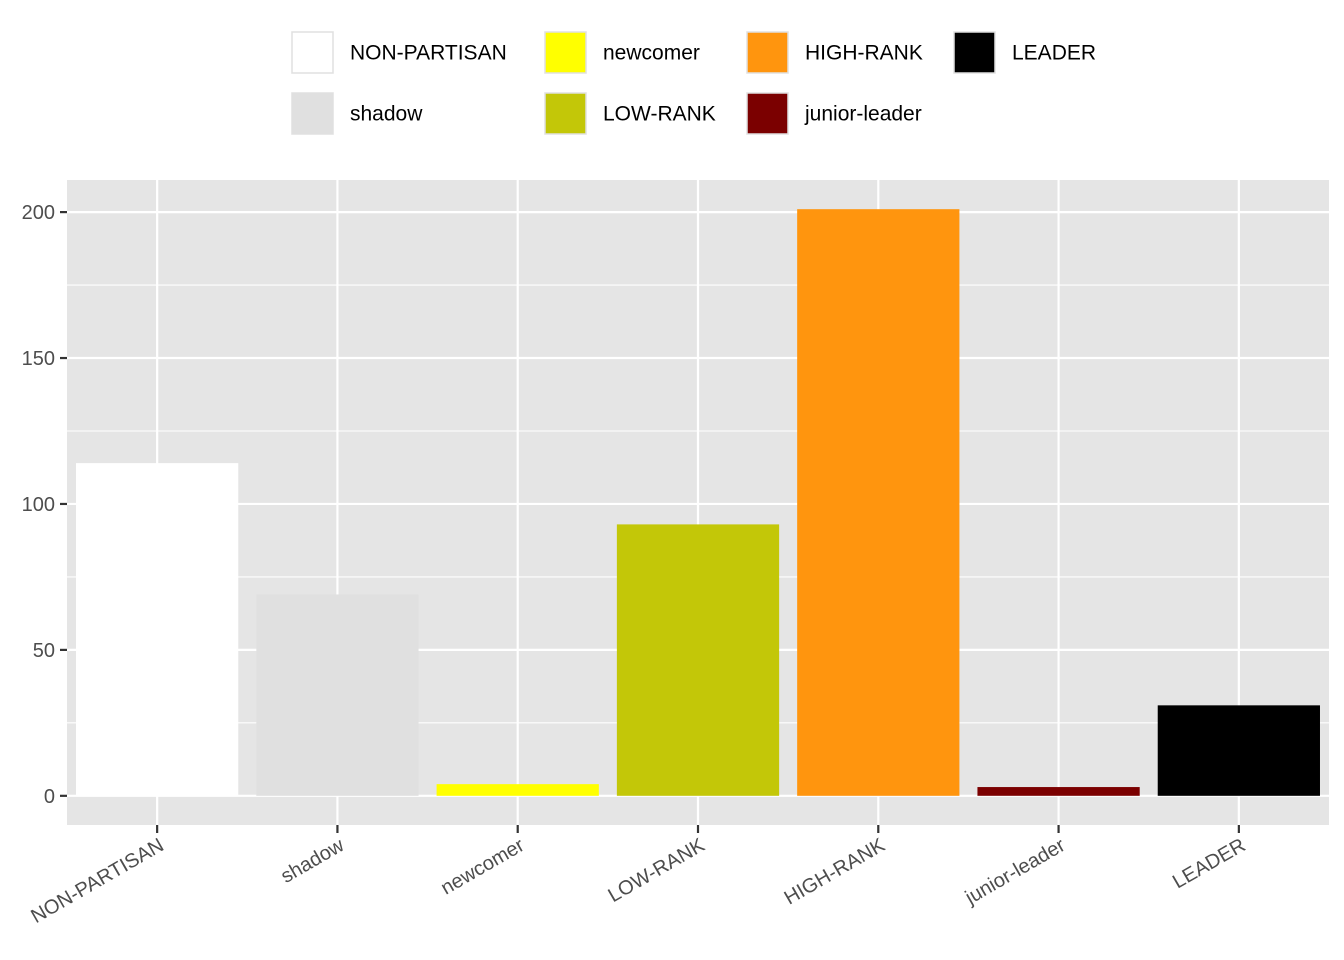  Describe the element at coordinates (386, 114) in the screenshot. I see `legend-label-shadow: shadow` at that location.